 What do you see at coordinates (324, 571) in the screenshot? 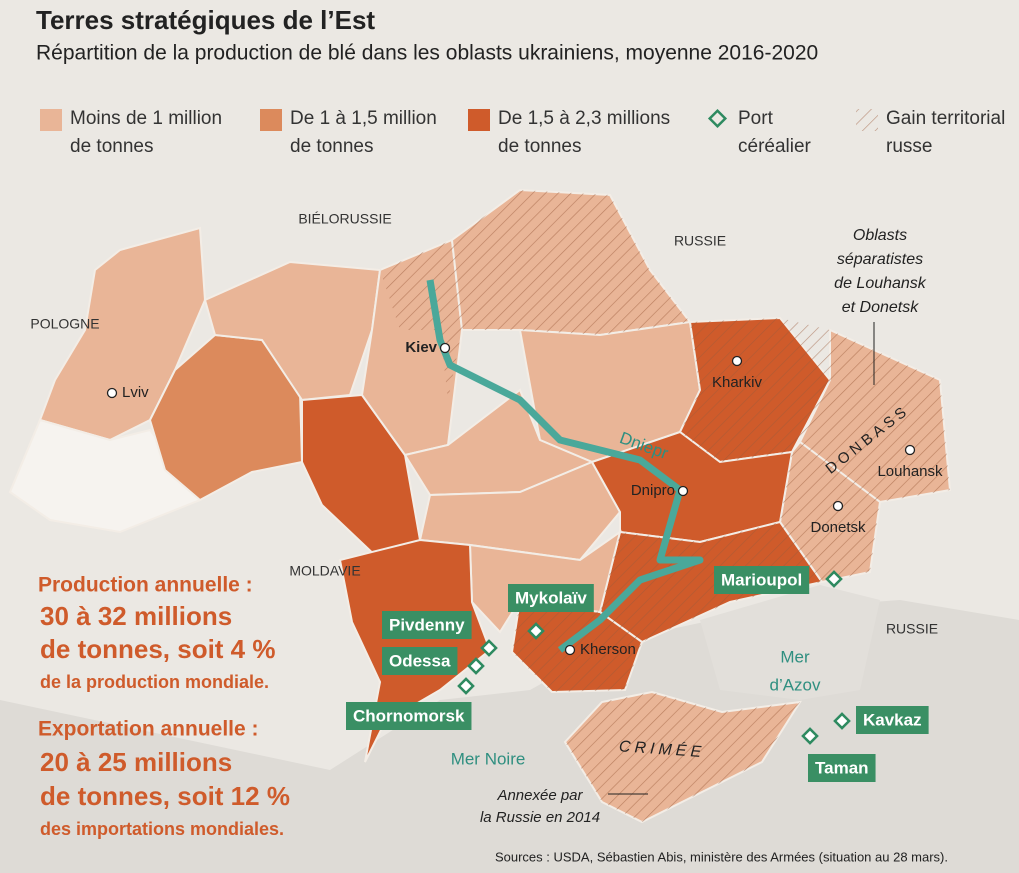
I see `country-label: MOLDAVIE` at bounding box center [324, 571].